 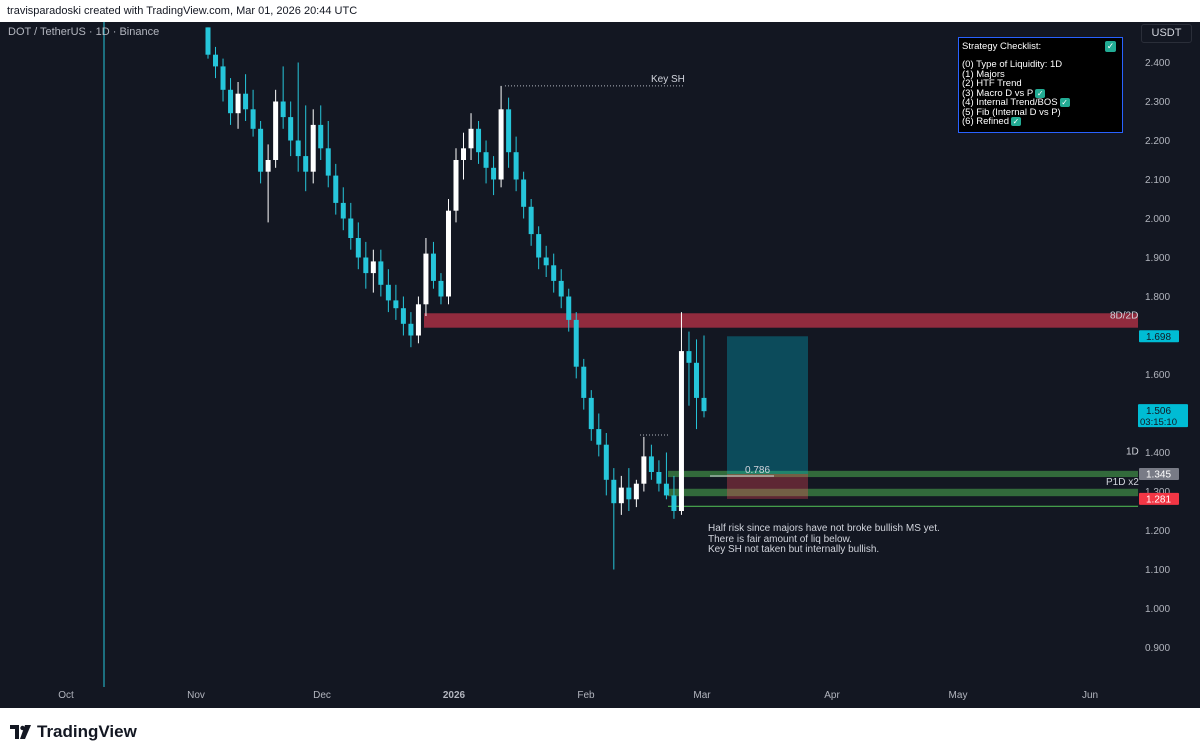 I want to click on brand-text: TradingView, so click(x=87, y=731).